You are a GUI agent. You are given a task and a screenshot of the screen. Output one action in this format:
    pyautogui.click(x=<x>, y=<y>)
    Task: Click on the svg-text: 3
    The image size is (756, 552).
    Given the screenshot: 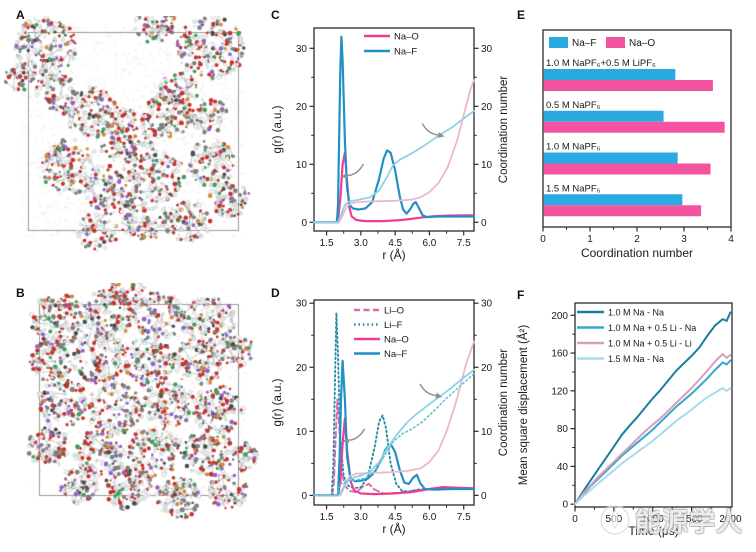 What is the action you would take?
    pyautogui.click(x=684, y=239)
    